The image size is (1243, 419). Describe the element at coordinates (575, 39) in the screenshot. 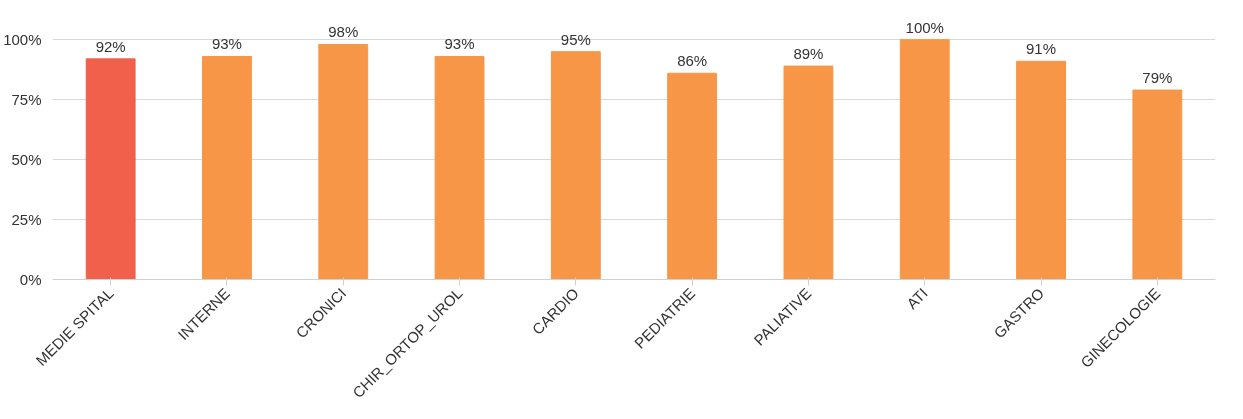

I see `data-label: 95%` at that location.